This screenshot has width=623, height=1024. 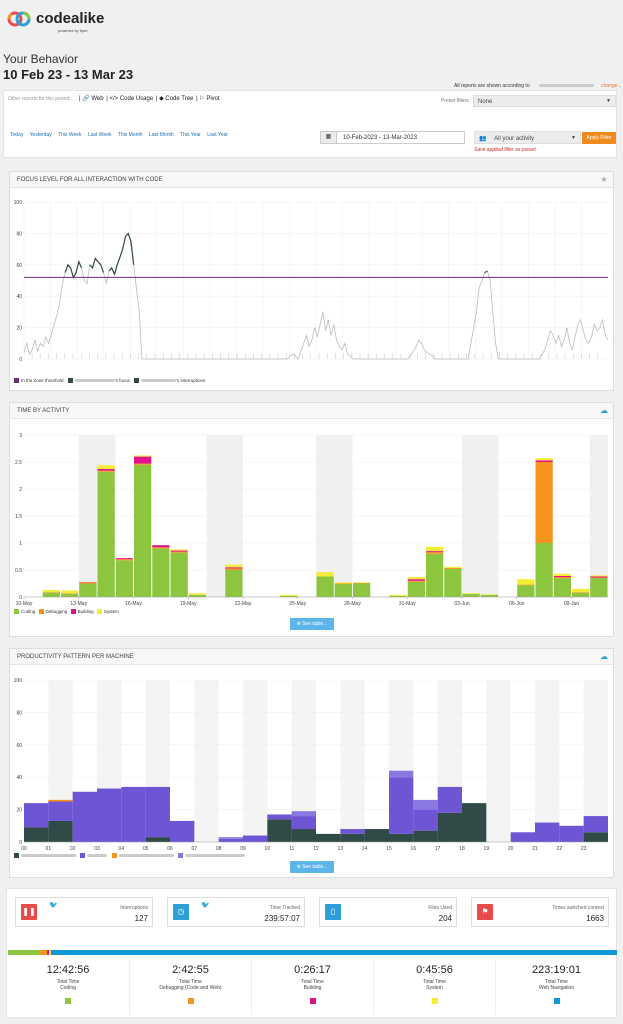 What do you see at coordinates (208, 99) in the screenshot?
I see `pivot-link: | ⚐ Pivot` at bounding box center [208, 99].